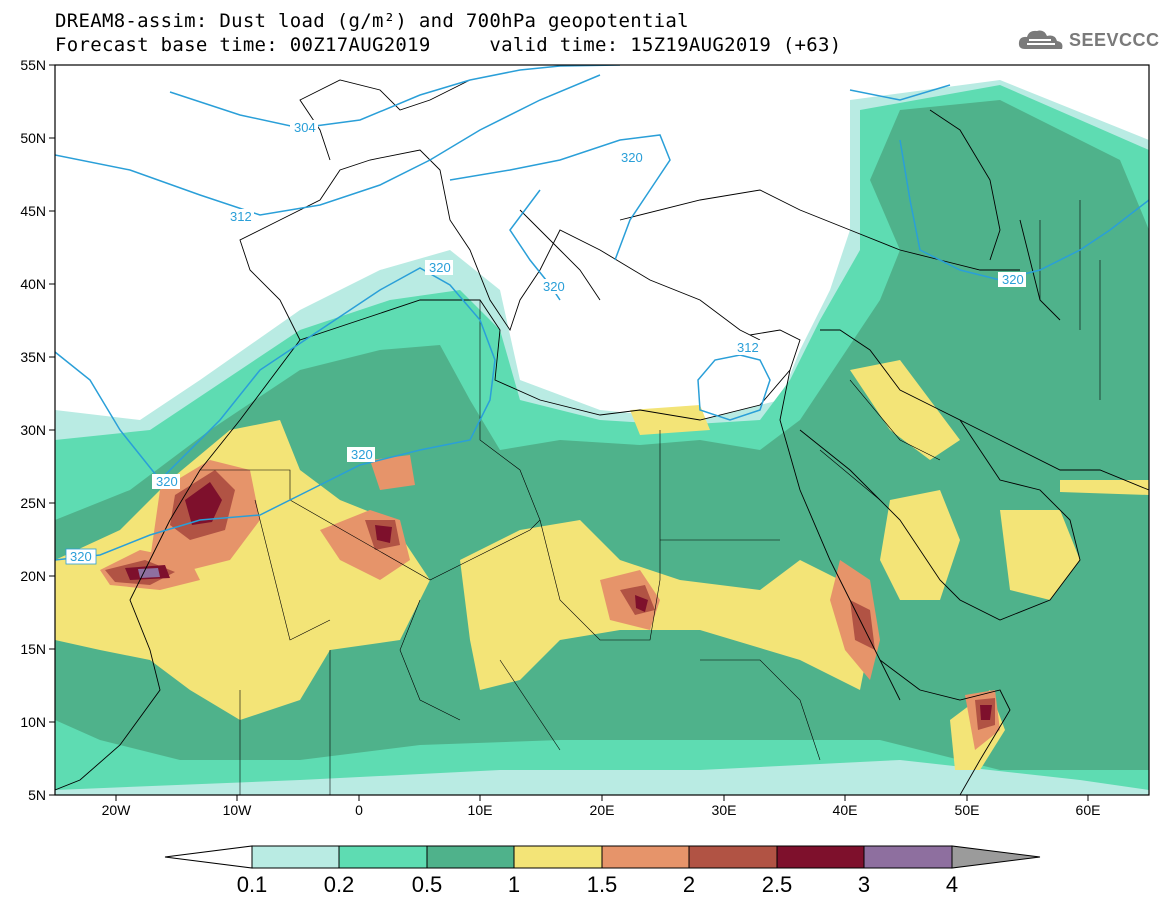  Describe the element at coordinates (952, 884) in the screenshot. I see `colorbar-tick: 4` at that location.